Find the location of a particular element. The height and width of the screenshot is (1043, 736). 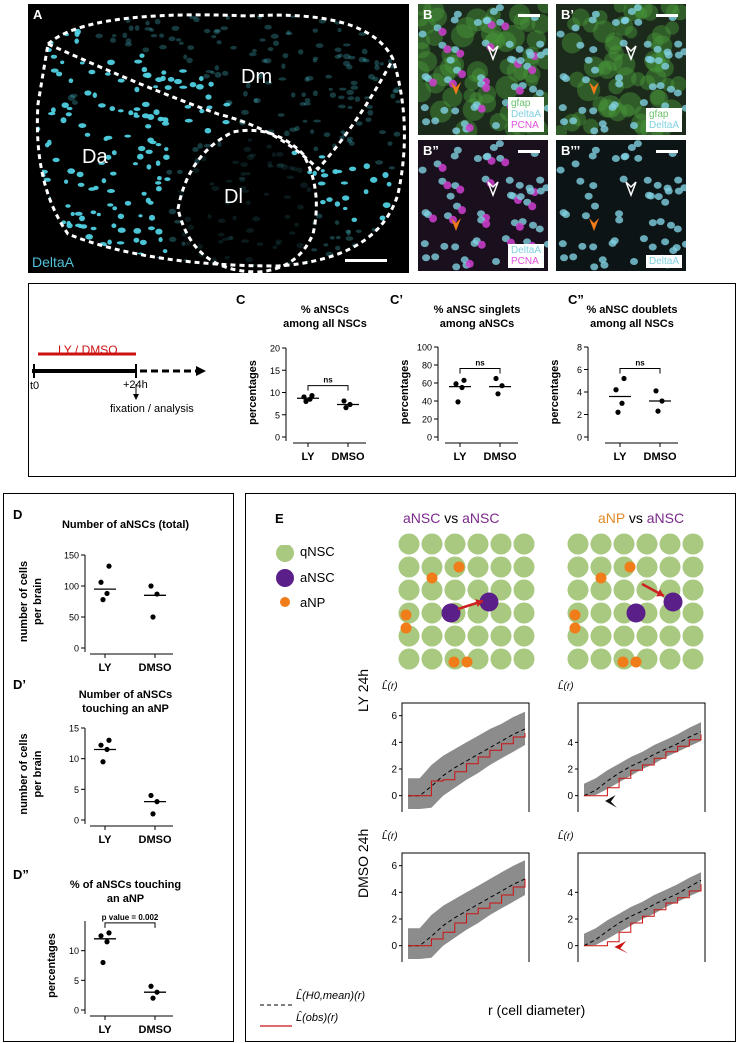

significance-bracket is located at coordinates (480, 371).